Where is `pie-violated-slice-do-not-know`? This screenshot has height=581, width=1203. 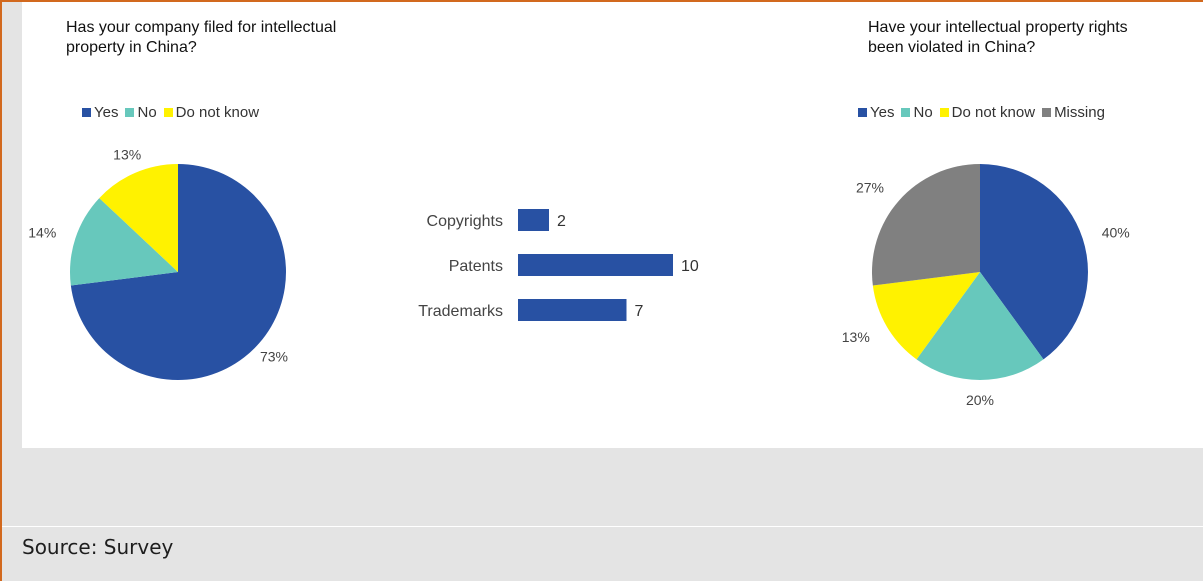
pie-violated-slice-do-not-know is located at coordinates (926, 316).